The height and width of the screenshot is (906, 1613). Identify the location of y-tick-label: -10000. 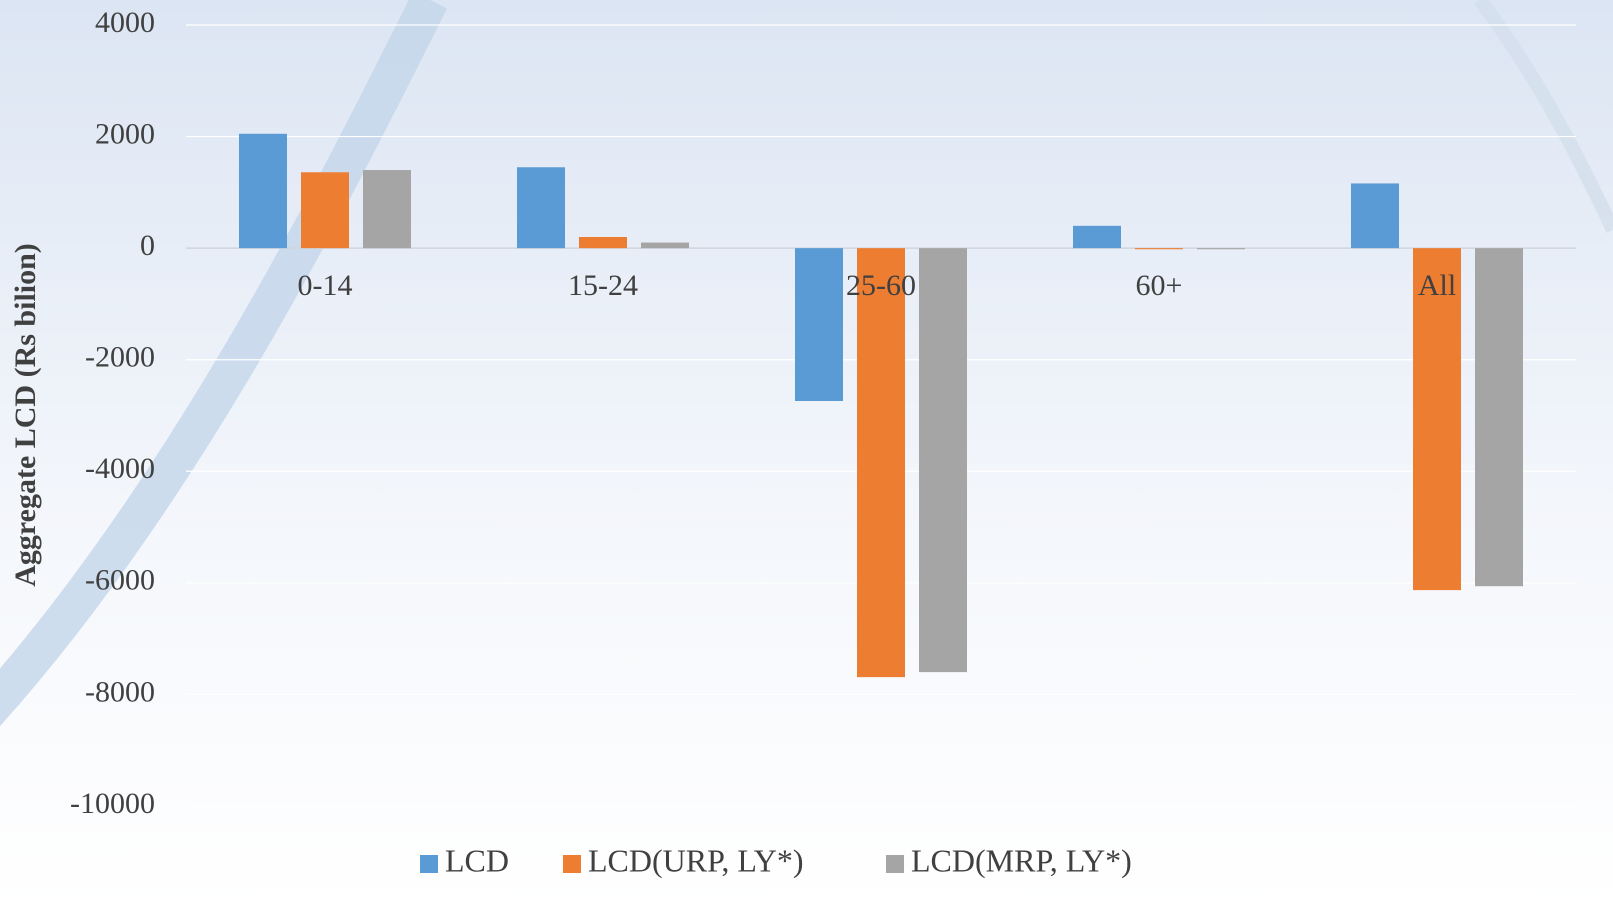
(112, 803).